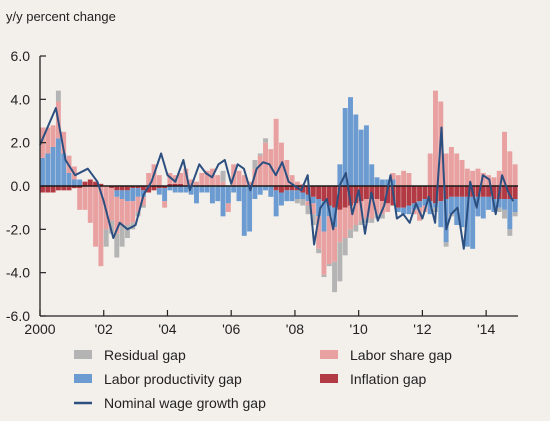  Describe the element at coordinates (185, 403) in the screenshot. I see `legend-label-nominal-wage-growth-gap: Nominal wage growth gap` at that location.